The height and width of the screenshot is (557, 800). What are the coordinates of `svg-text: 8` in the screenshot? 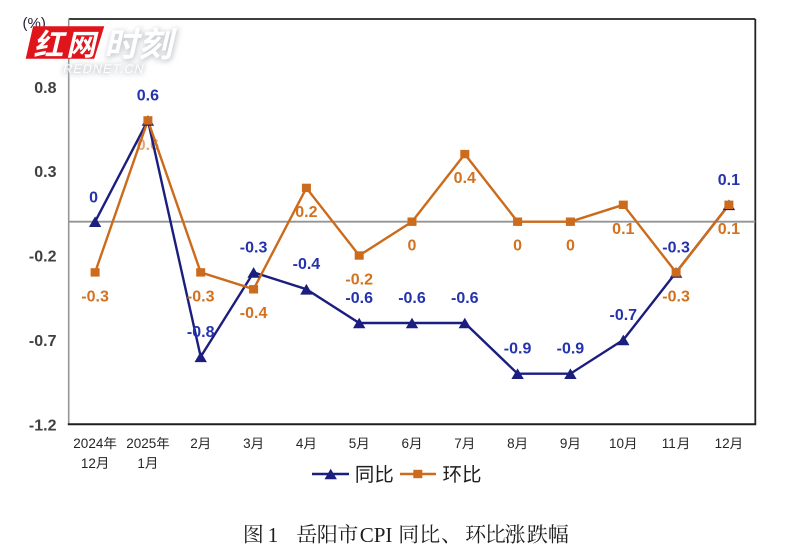 It's located at (511, 443).